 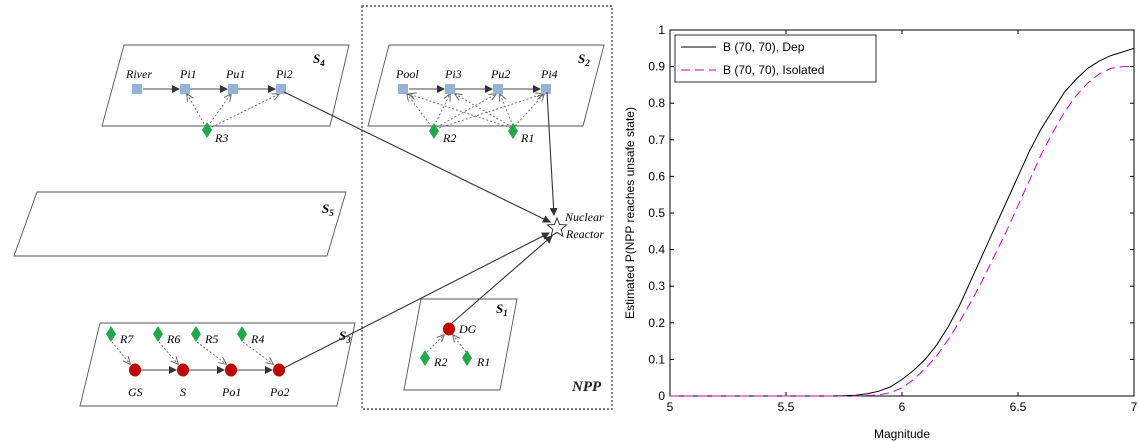 What do you see at coordinates (475, 107) in the screenshot?
I see `s2-edges` at bounding box center [475, 107].